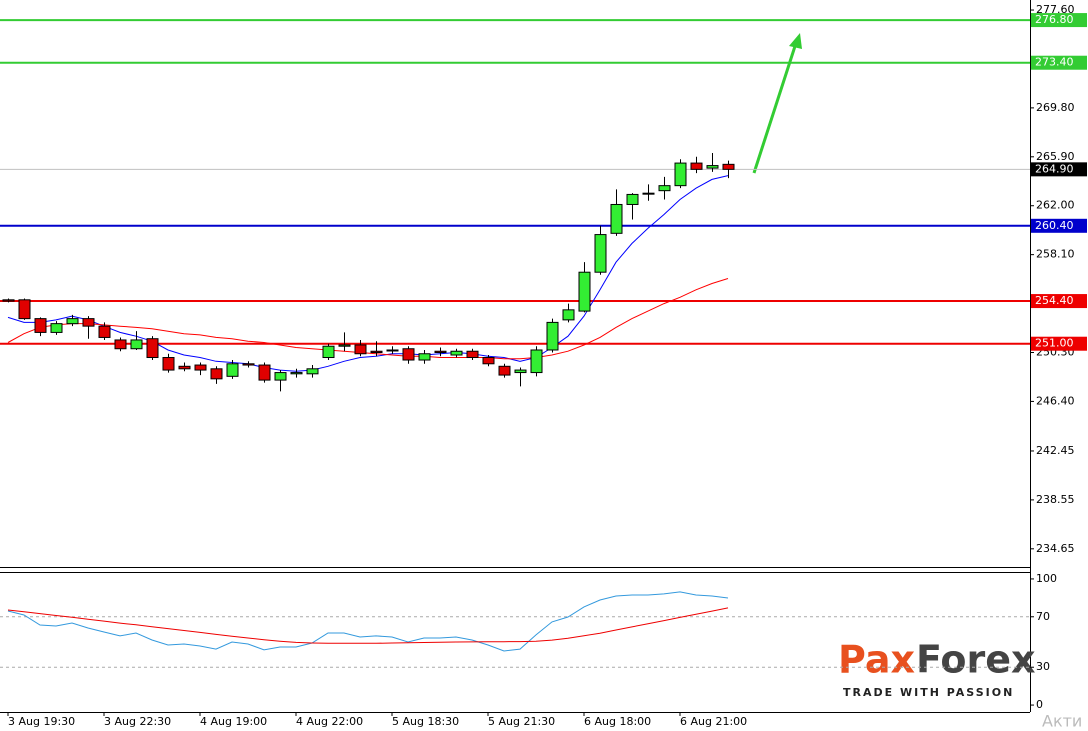  I want to click on y-tick-label: 277.60, so click(1055, 9).